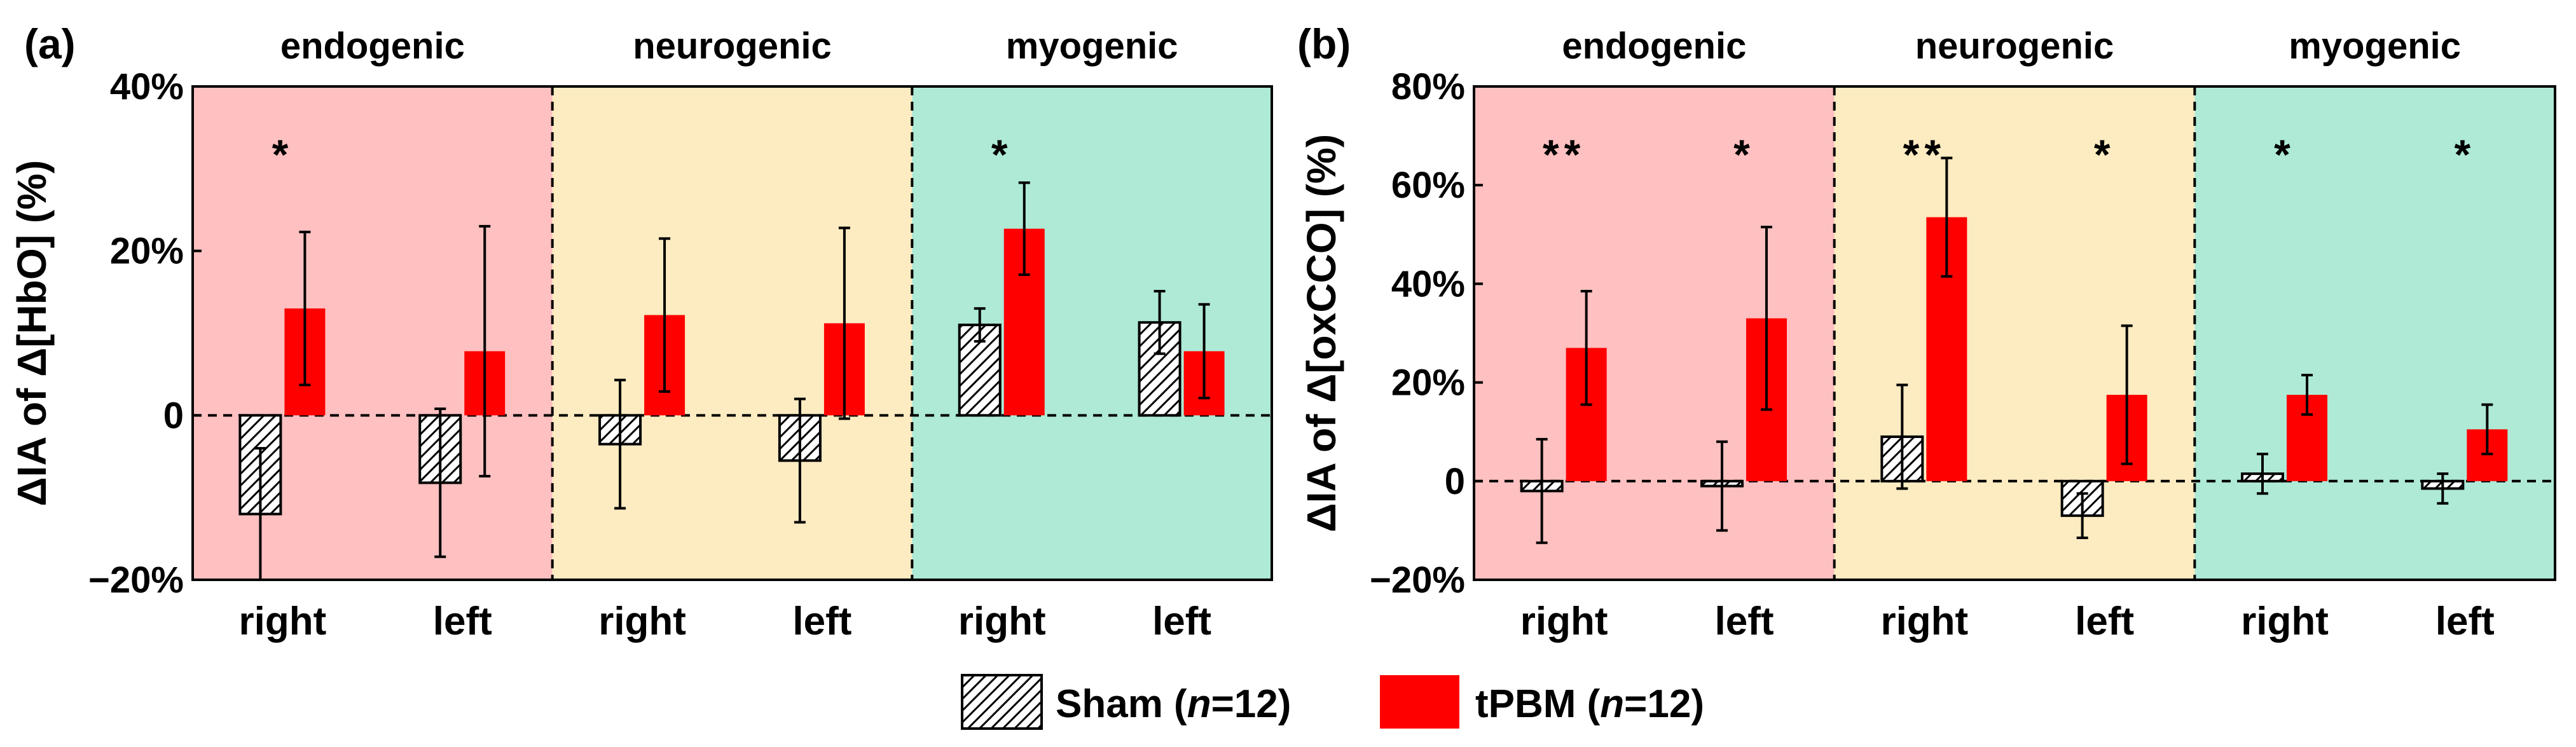  I want to click on significance-6: *, so click(2465, 154).